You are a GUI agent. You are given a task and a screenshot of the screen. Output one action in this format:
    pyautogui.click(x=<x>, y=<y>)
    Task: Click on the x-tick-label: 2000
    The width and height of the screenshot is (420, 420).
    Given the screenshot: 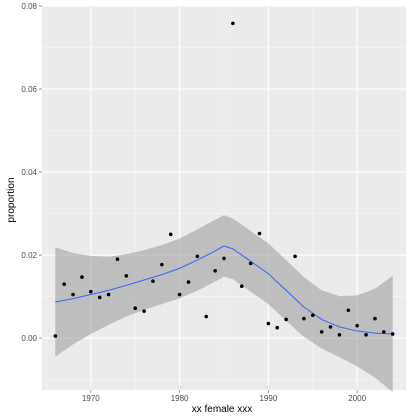 What is the action you would take?
    pyautogui.click(x=357, y=398)
    